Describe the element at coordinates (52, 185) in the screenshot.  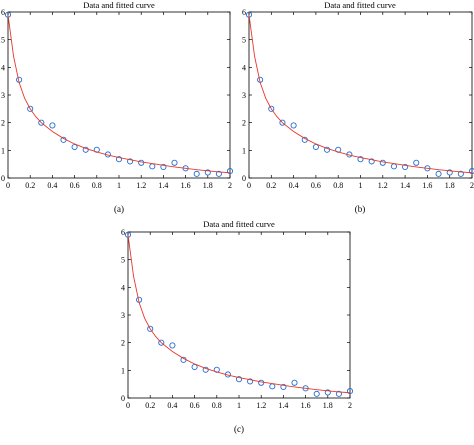
I see `x-tick-label-a: 0.4` at that location.